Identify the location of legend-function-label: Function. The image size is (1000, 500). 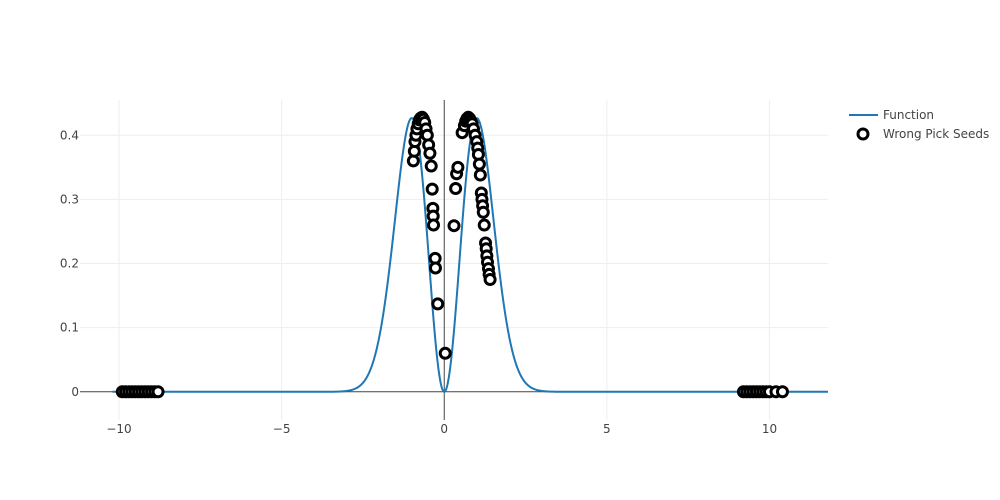
(908, 115).